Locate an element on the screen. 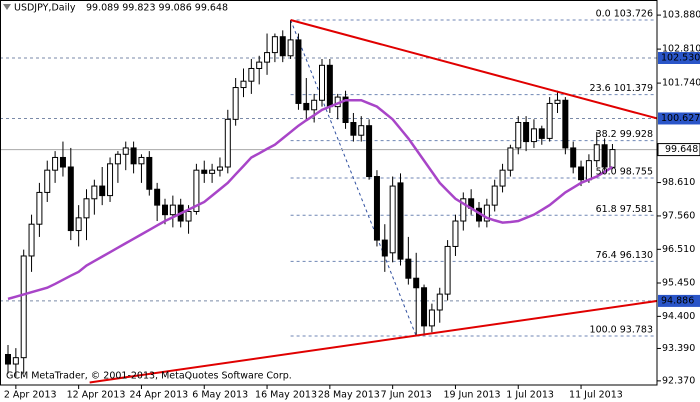 Image resolution: width=700 pixels, height=402 pixels. level-tag-label: 100.627 is located at coordinates (680, 118).